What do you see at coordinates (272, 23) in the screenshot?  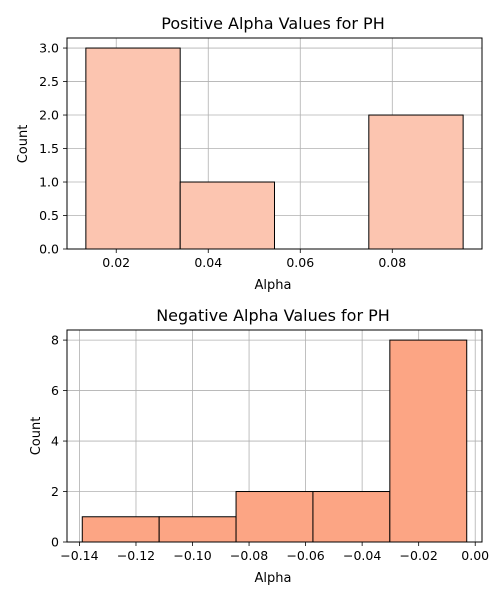 I see `chart-title: Positive Alpha Values for PH` at bounding box center [272, 23].